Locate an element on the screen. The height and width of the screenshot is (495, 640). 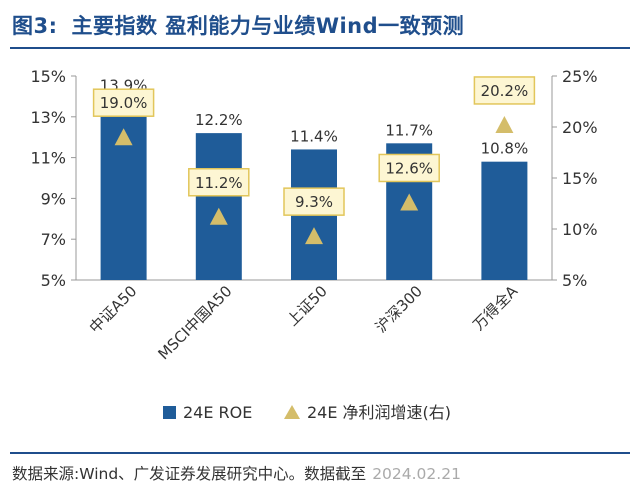
y-left-tick-label: 15% is located at coordinates (48, 76).